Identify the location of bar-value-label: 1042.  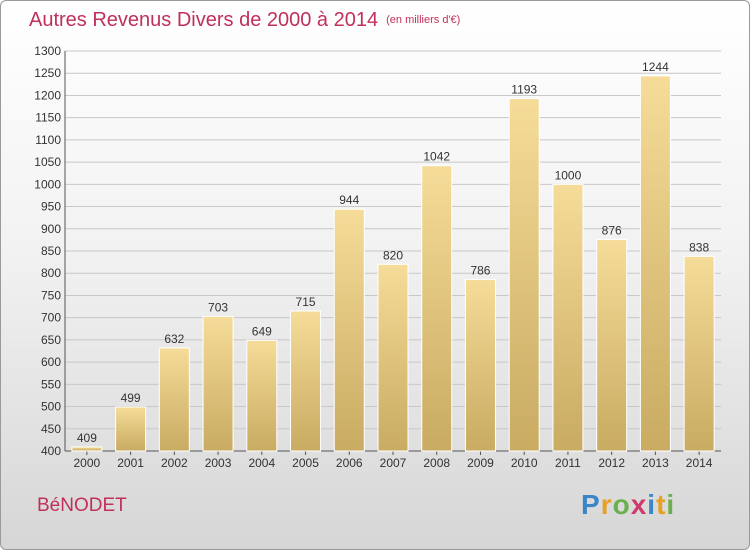
(436, 157).